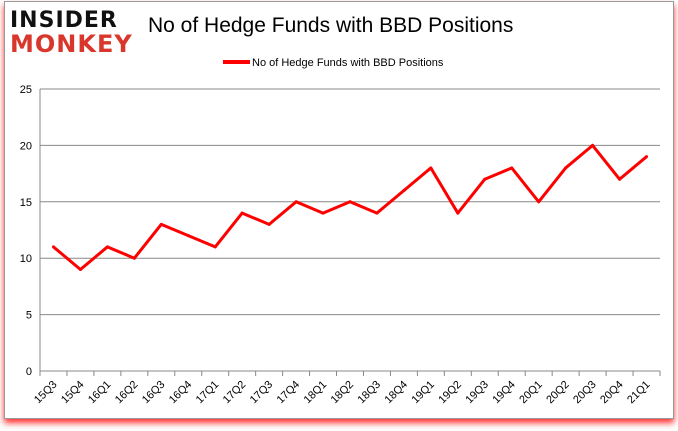 This screenshot has width=678, height=431. What do you see at coordinates (423, 393) in the screenshot?
I see `x-tick-label: 19Q1` at bounding box center [423, 393].